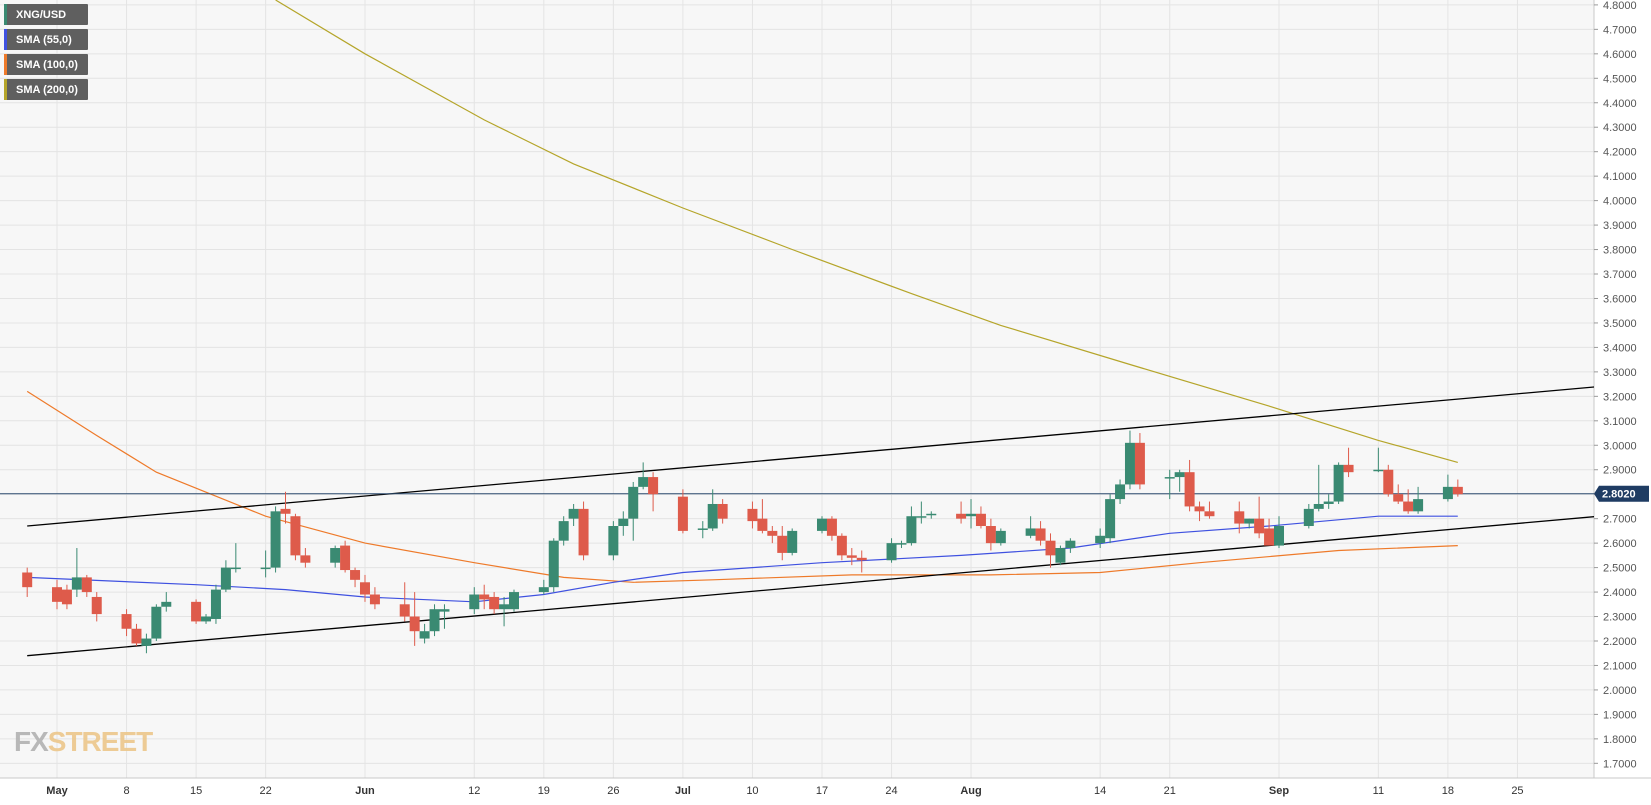  Describe the element at coordinates (1620, 177) in the screenshot. I see `y-tick-label: 4.1000` at that location.